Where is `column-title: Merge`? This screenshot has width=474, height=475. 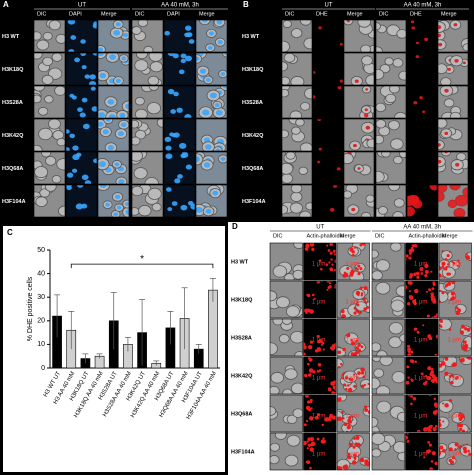
column-title: Merge is located at coordinates (355, 14).